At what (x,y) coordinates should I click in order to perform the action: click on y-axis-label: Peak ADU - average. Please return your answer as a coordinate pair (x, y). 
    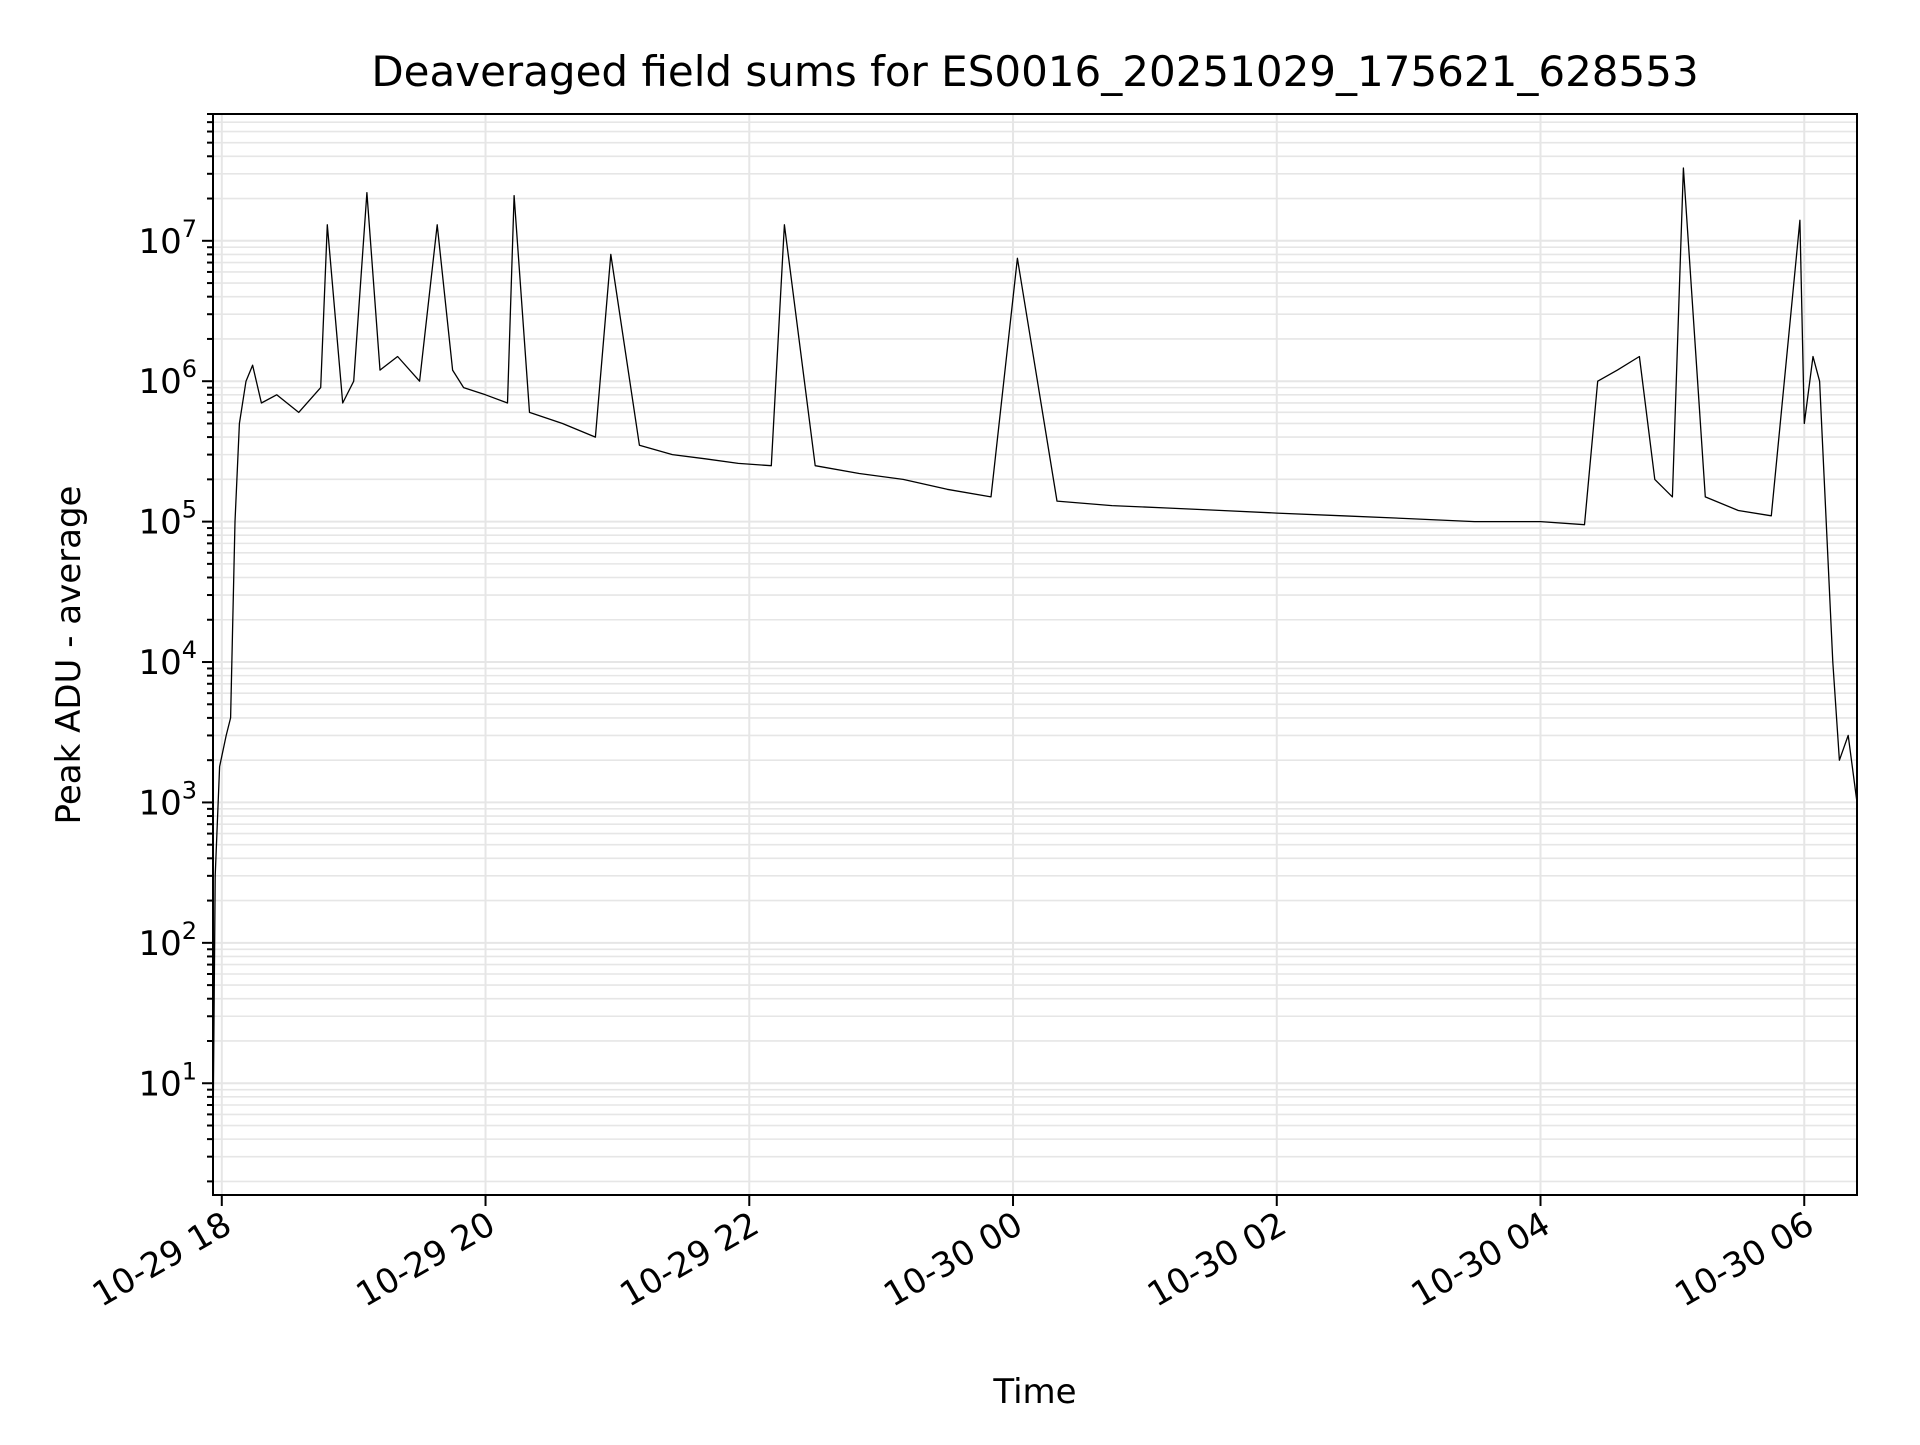
    Looking at the image, I should click on (69, 655).